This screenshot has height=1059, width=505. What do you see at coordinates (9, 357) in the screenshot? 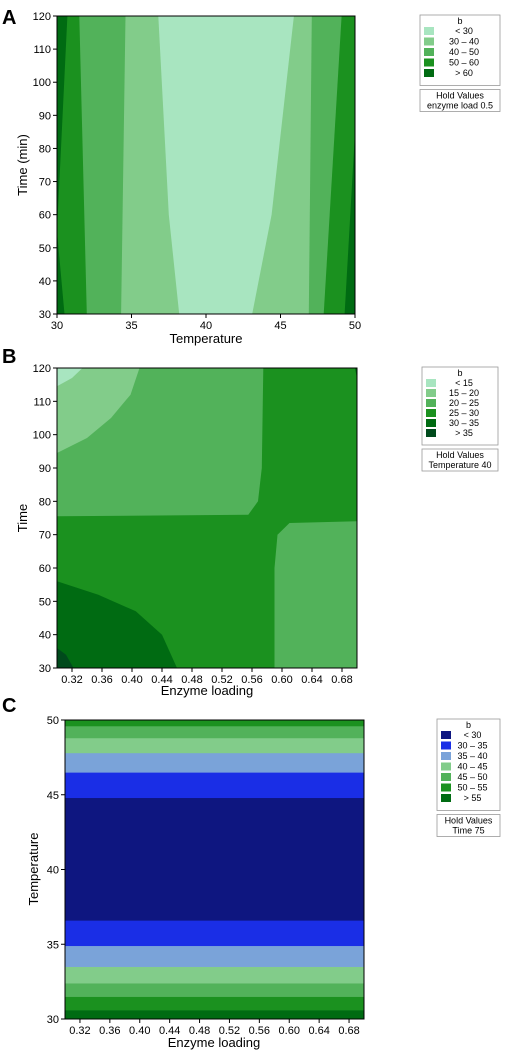
I see `panel-letter-b: B` at bounding box center [9, 357].